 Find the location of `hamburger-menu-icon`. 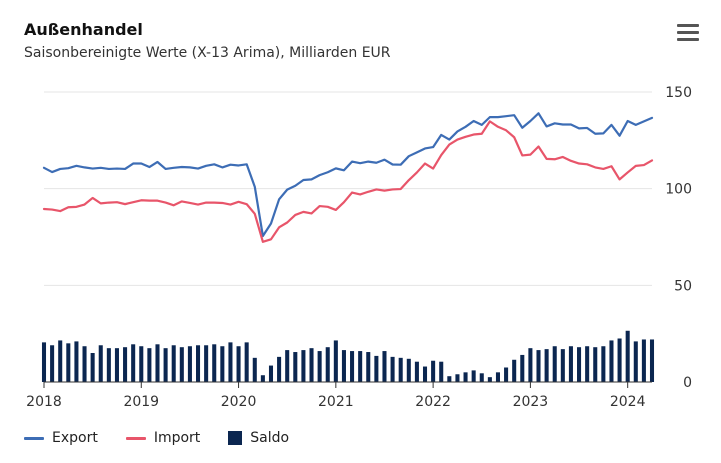

hamburger-menu-icon is located at coordinates (688, 33).